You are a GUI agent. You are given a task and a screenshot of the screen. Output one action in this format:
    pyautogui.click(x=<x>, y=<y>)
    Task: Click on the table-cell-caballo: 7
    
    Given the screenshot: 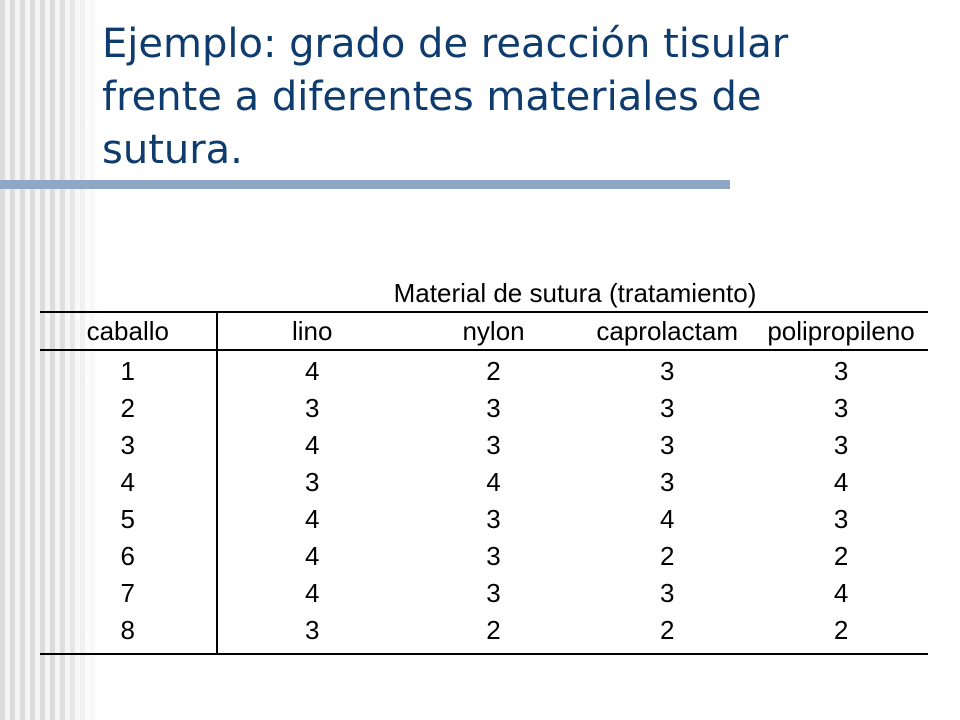 What is the action you would take?
    pyautogui.click(x=129, y=593)
    